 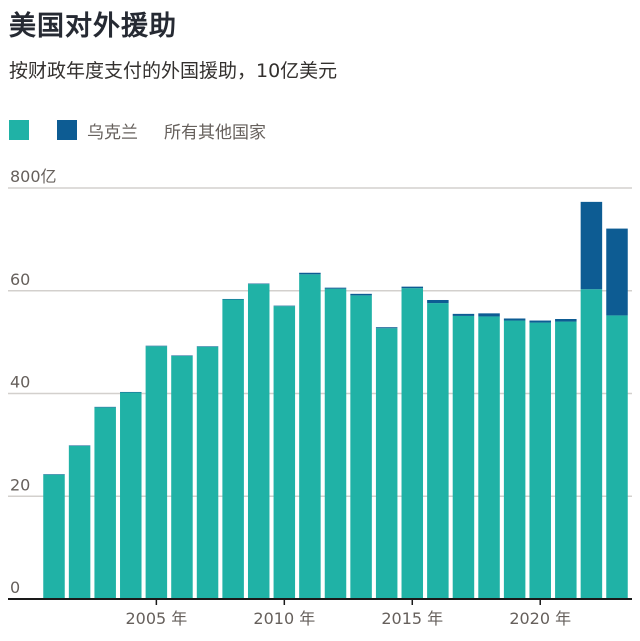 What do you see at coordinates (20, 484) in the screenshot?
I see `y-tick-label: 20` at bounding box center [20, 484].